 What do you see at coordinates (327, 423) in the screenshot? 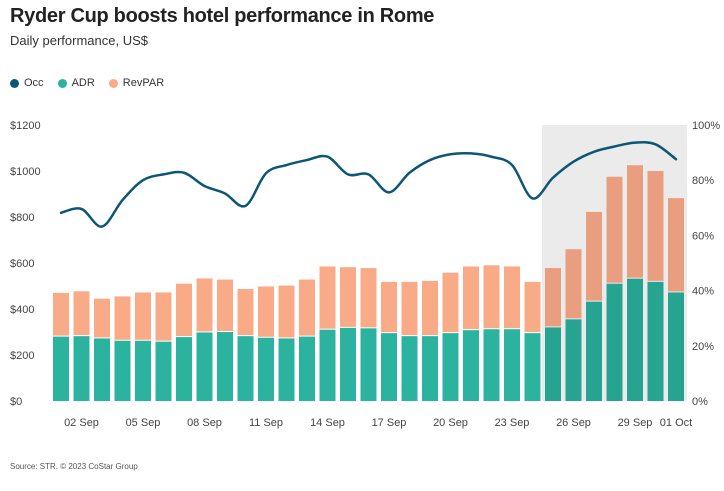
I see `x-tick-label: 14 Sep` at bounding box center [327, 423].